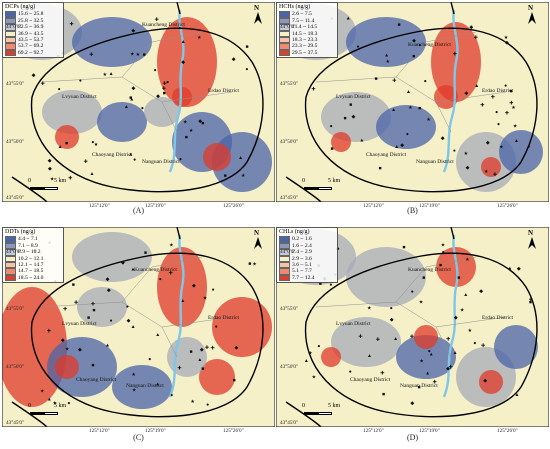  Describe the element at coordinates (155, 270) in the screenshot. I see `district-label-kuancheng: Kuancheng District` at that location.